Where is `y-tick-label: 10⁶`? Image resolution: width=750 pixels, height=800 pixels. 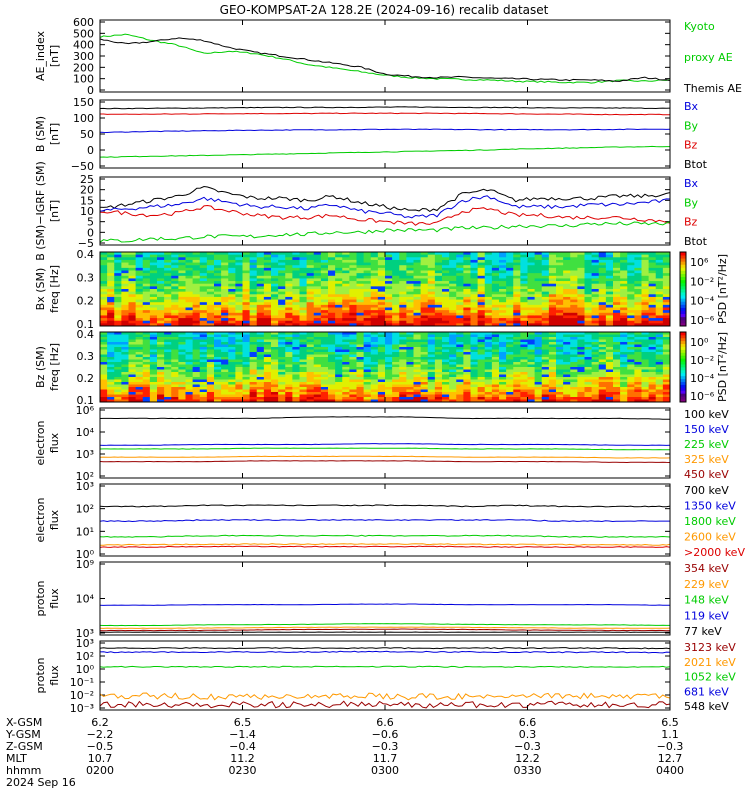 y-tick-label: 10⁶ is located at coordinates (85, 410).